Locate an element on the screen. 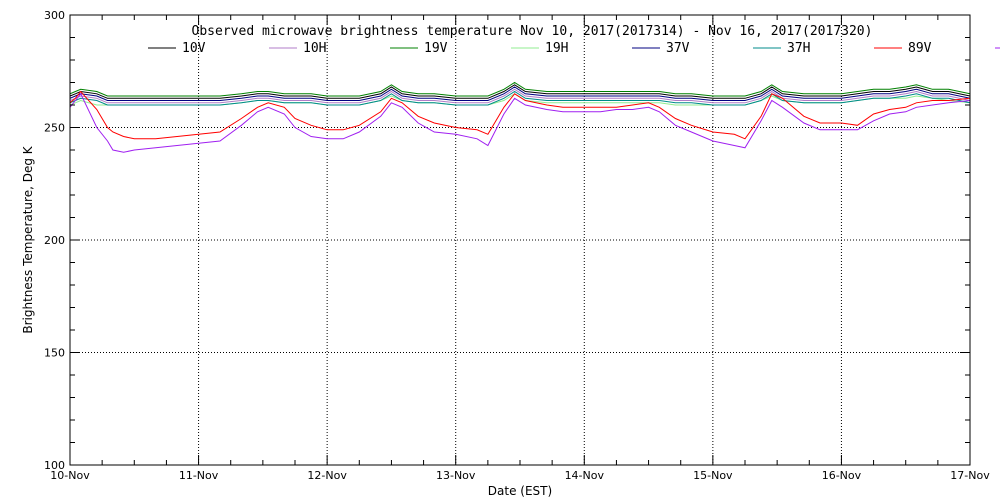 The height and width of the screenshot is (500, 1000). x-tick-label: 15-Nov is located at coordinates (713, 475).